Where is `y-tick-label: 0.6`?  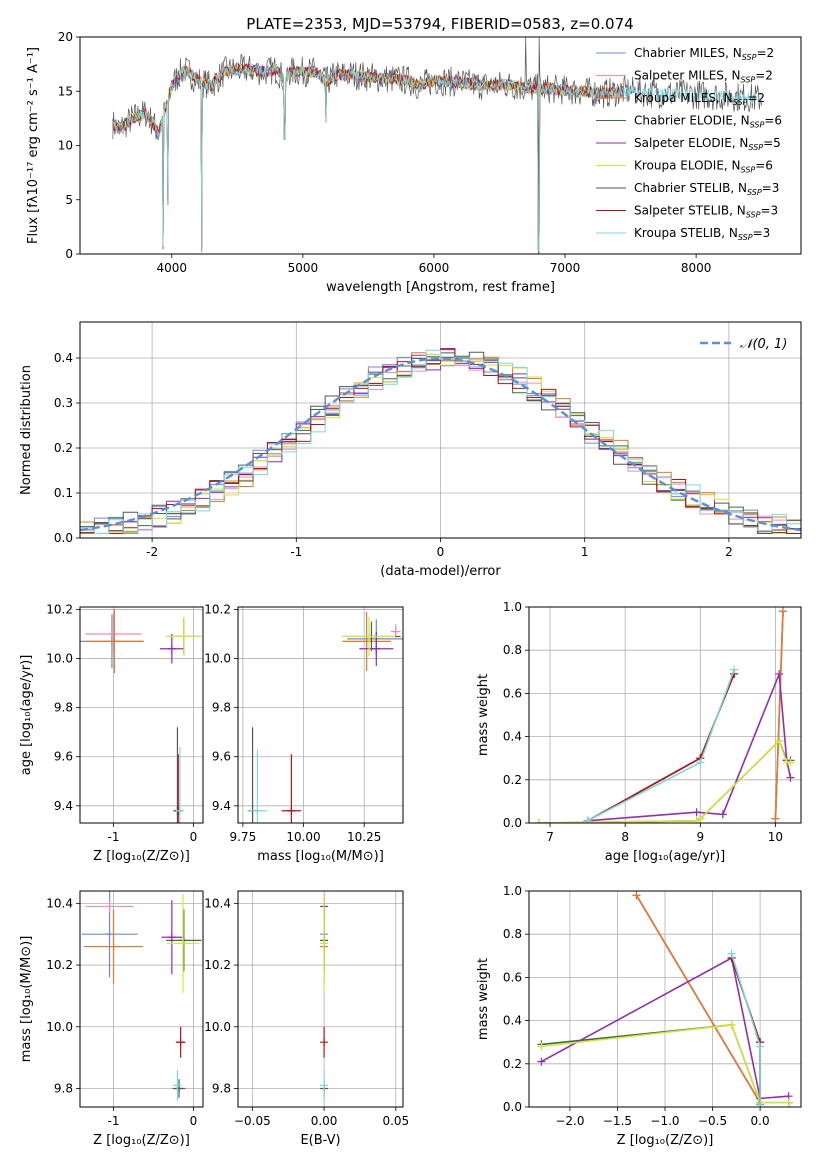
y-tick-label: 0.6 is located at coordinates (512, 693).